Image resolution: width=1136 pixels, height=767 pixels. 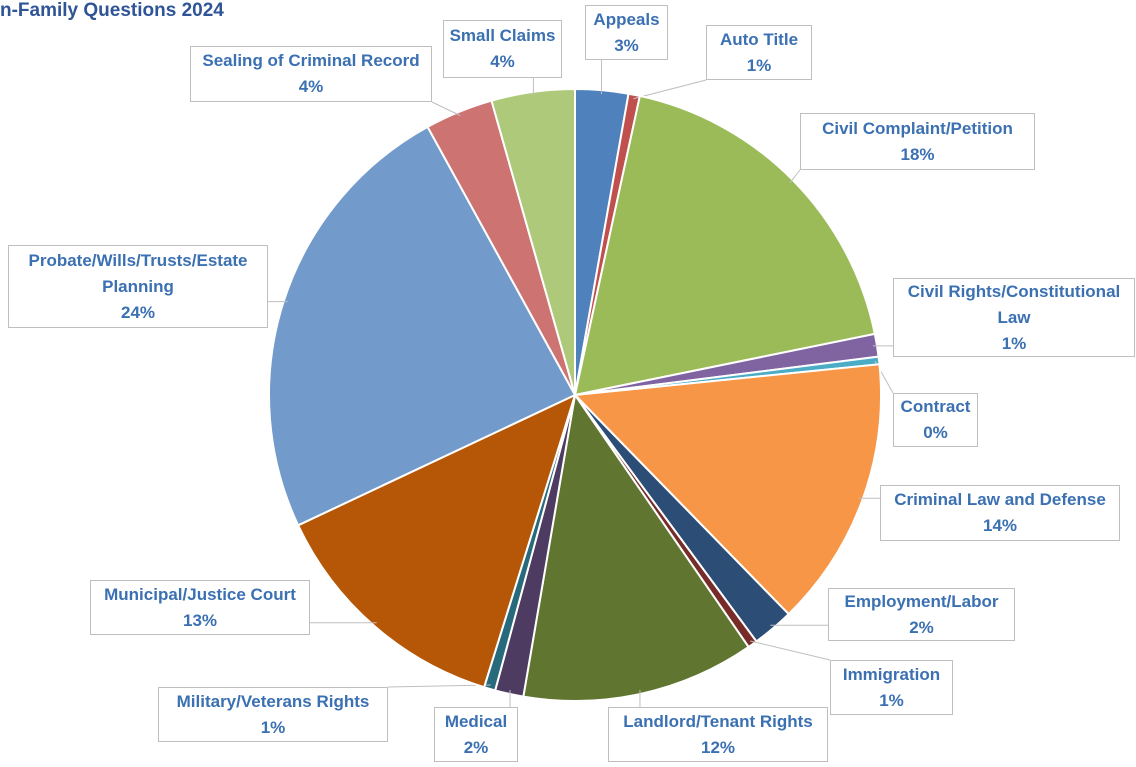 What do you see at coordinates (502, 49) in the screenshot?
I see `data-label: Small Claims 4%` at bounding box center [502, 49].